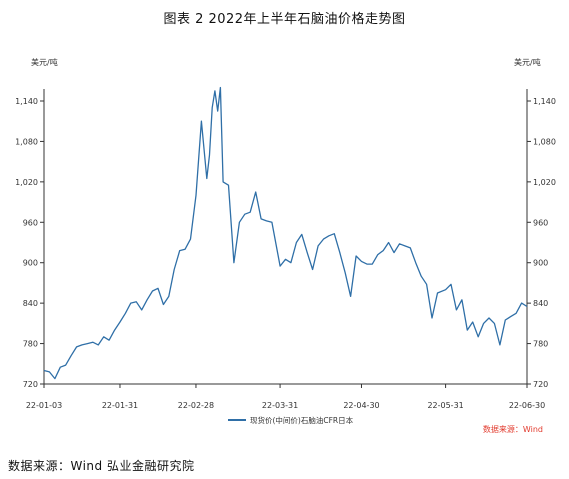 Image resolution: width=569 pixels, height=479 pixels. I want to click on y-tick-label-left: 1,140, so click(26, 101).